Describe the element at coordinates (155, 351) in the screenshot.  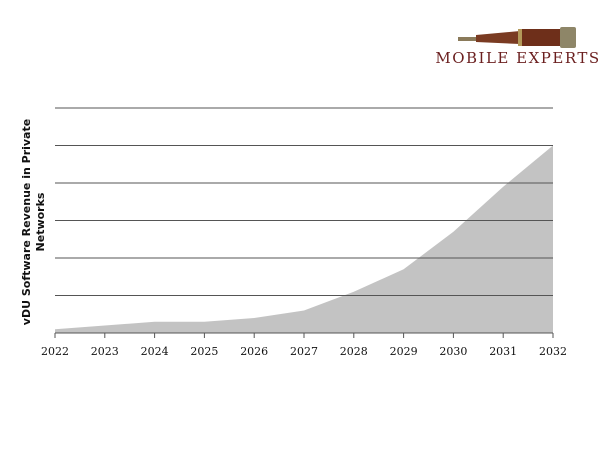
I see `x-tick-label: 2024` at that location.